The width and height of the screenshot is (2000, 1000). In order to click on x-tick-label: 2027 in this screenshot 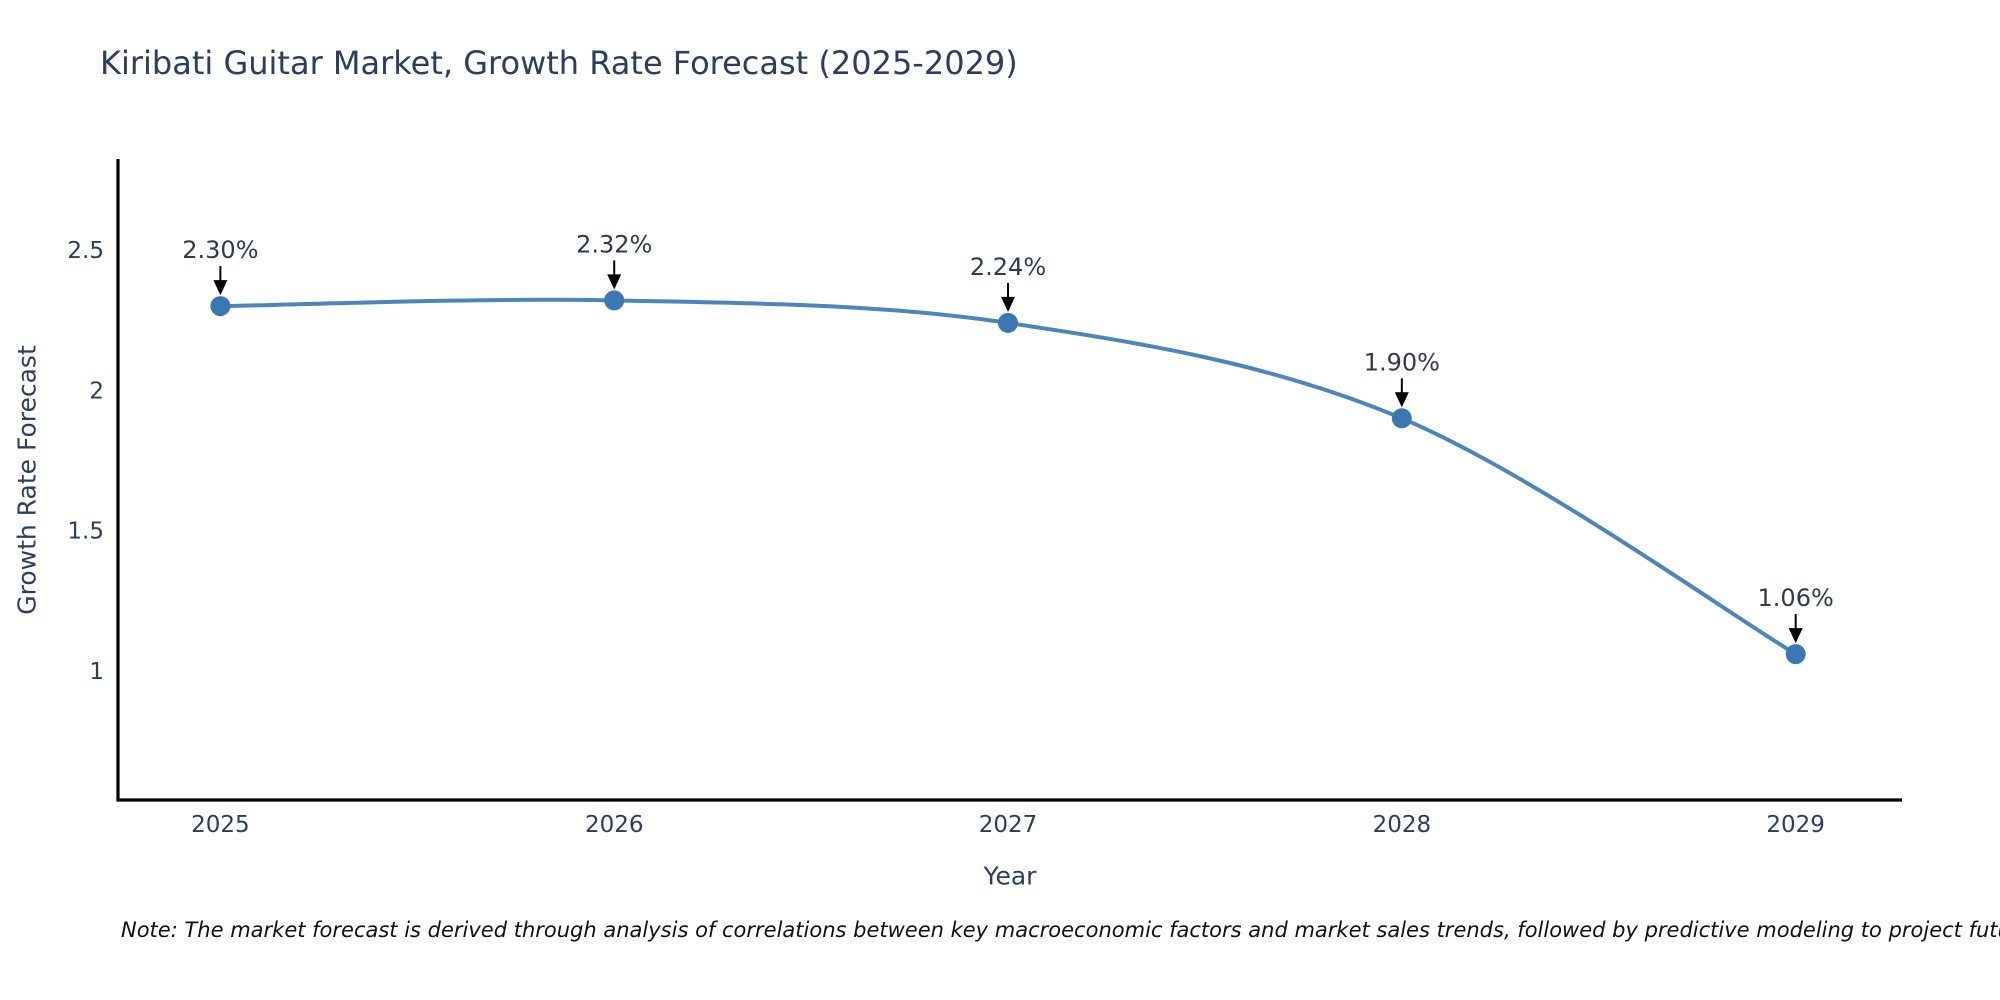, I will do `click(1008, 825)`.